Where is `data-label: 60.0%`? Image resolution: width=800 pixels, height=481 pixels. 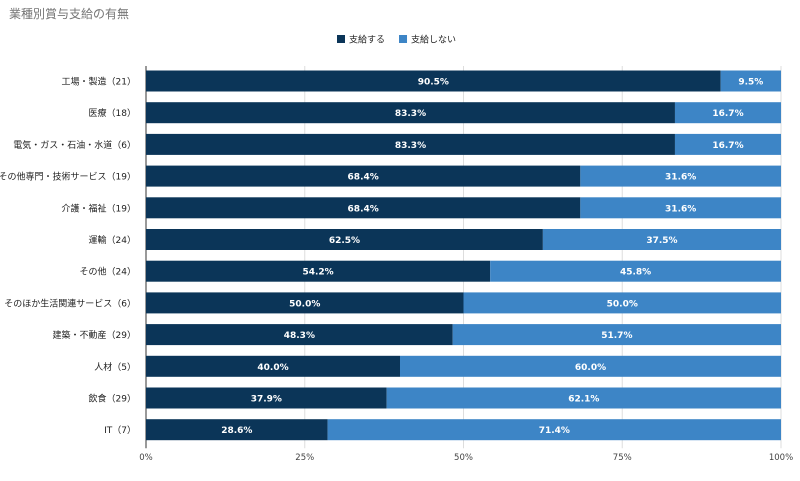
data-label: 60.0% is located at coordinates (590, 368).